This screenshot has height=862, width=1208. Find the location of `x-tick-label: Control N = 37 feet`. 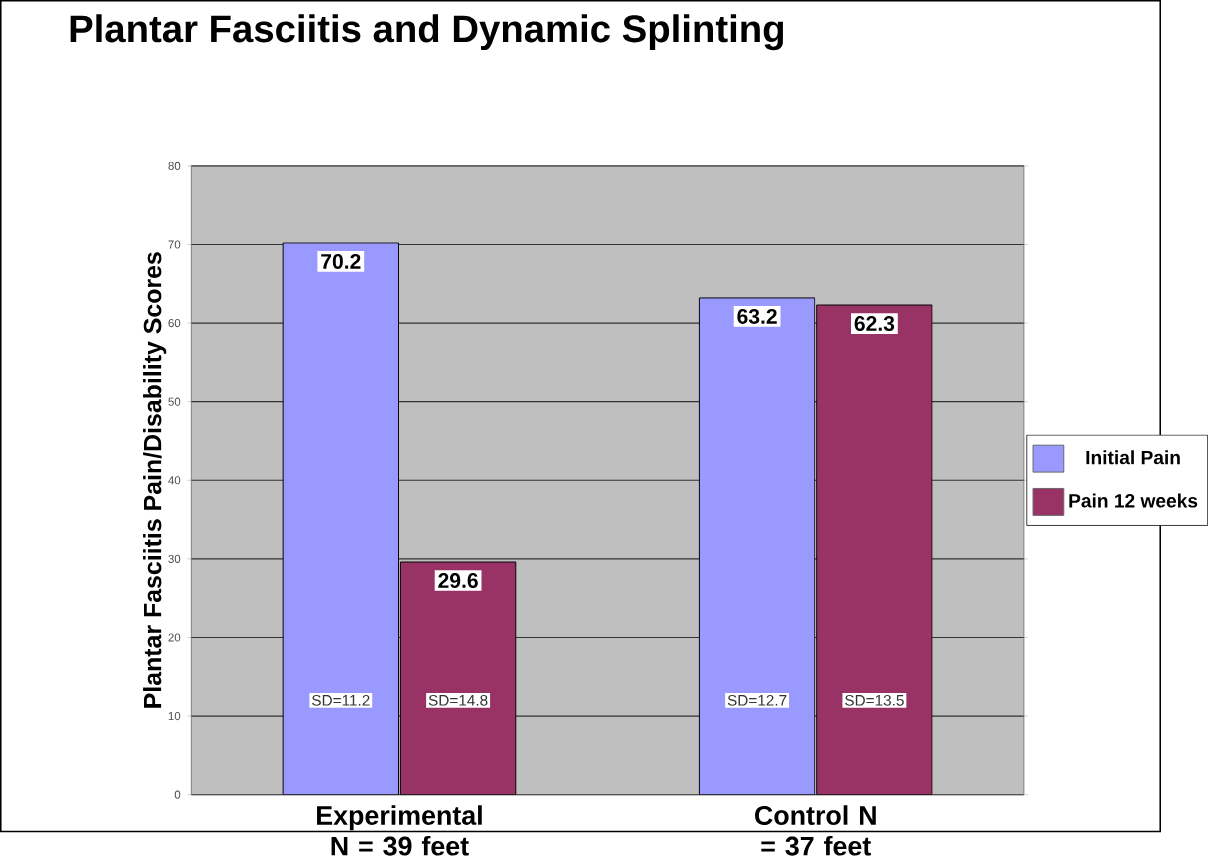

x-tick-label: Control N = 37 feet is located at coordinates (815, 830).